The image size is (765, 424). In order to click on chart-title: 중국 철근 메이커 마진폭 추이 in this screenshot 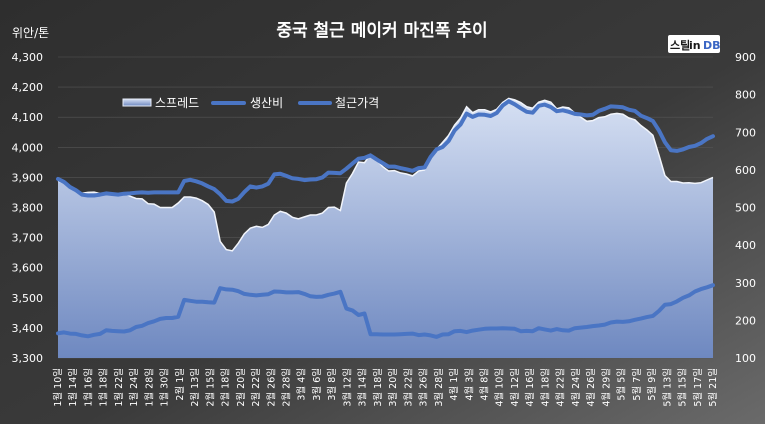, I will do `click(381, 31)`.